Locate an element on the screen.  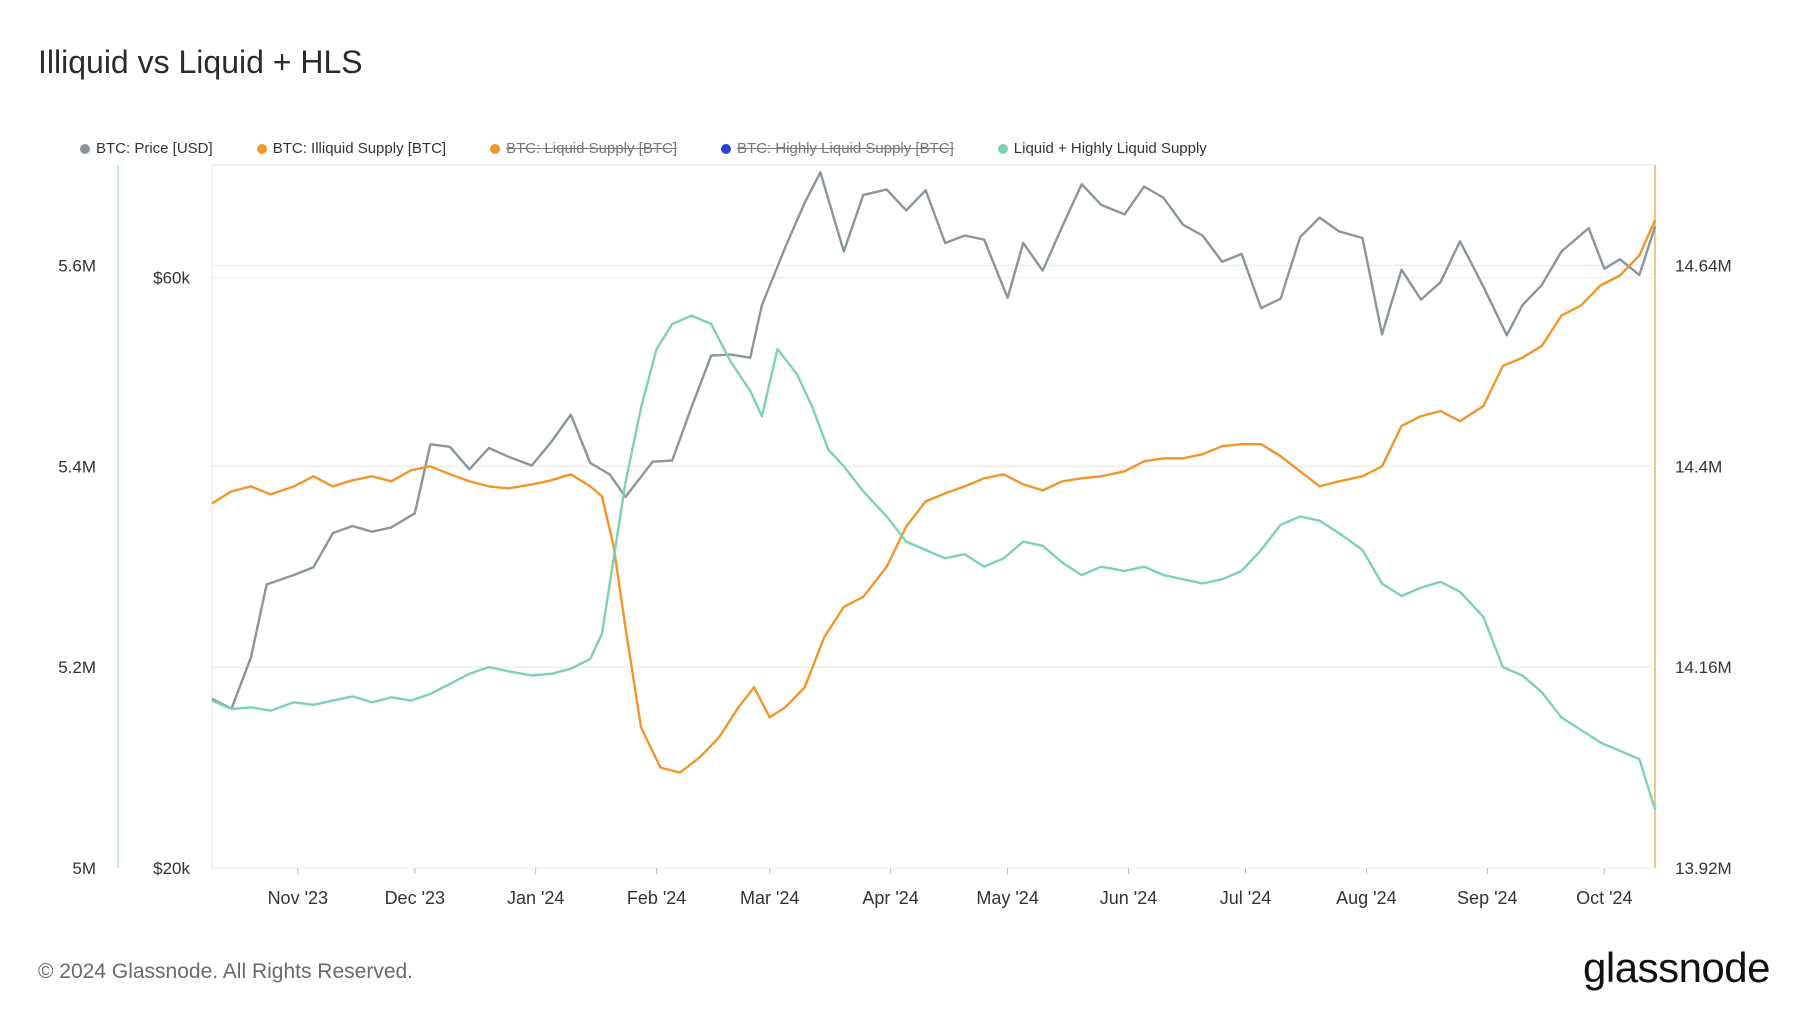
x-tick-label: Jan '24 is located at coordinates (535, 898).